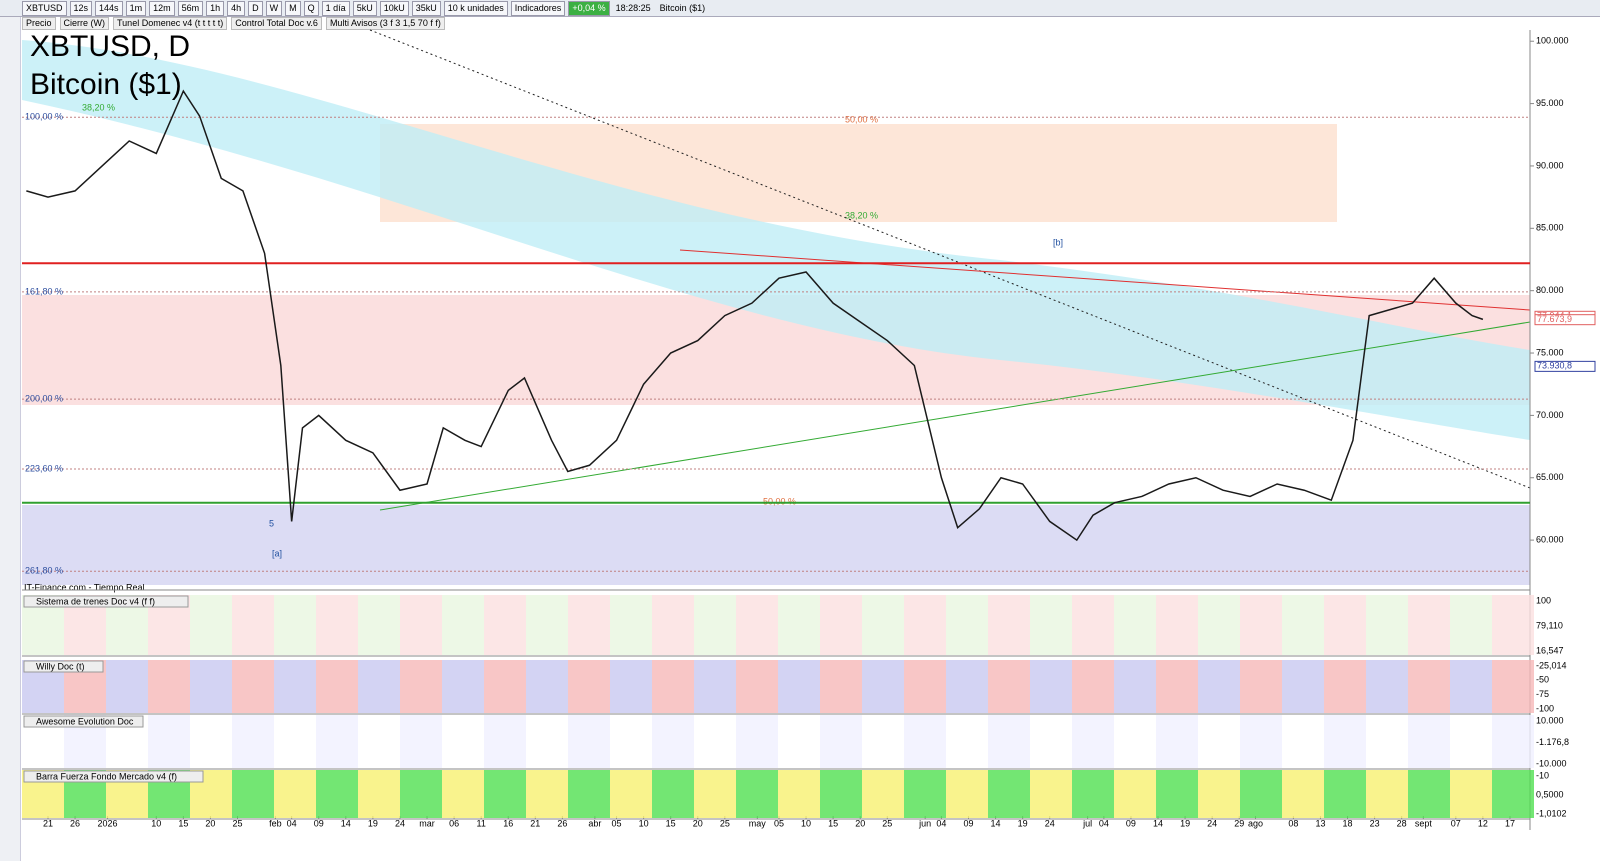  Describe the element at coordinates (589, 8) in the screenshot. I see `change-badge: +0,04 %` at that location.